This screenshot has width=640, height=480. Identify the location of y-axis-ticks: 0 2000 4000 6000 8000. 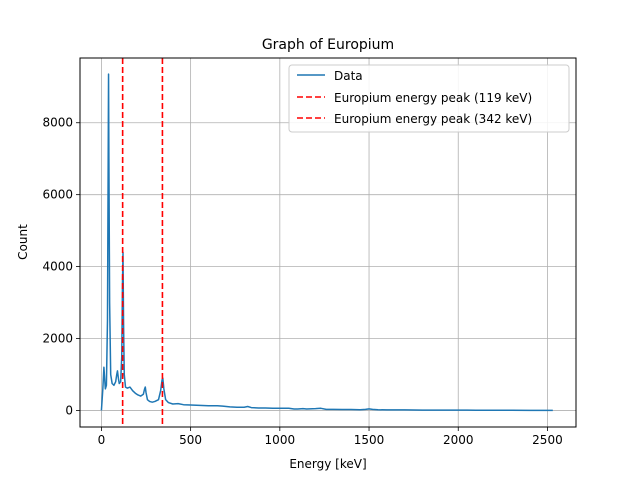
(61, 266).